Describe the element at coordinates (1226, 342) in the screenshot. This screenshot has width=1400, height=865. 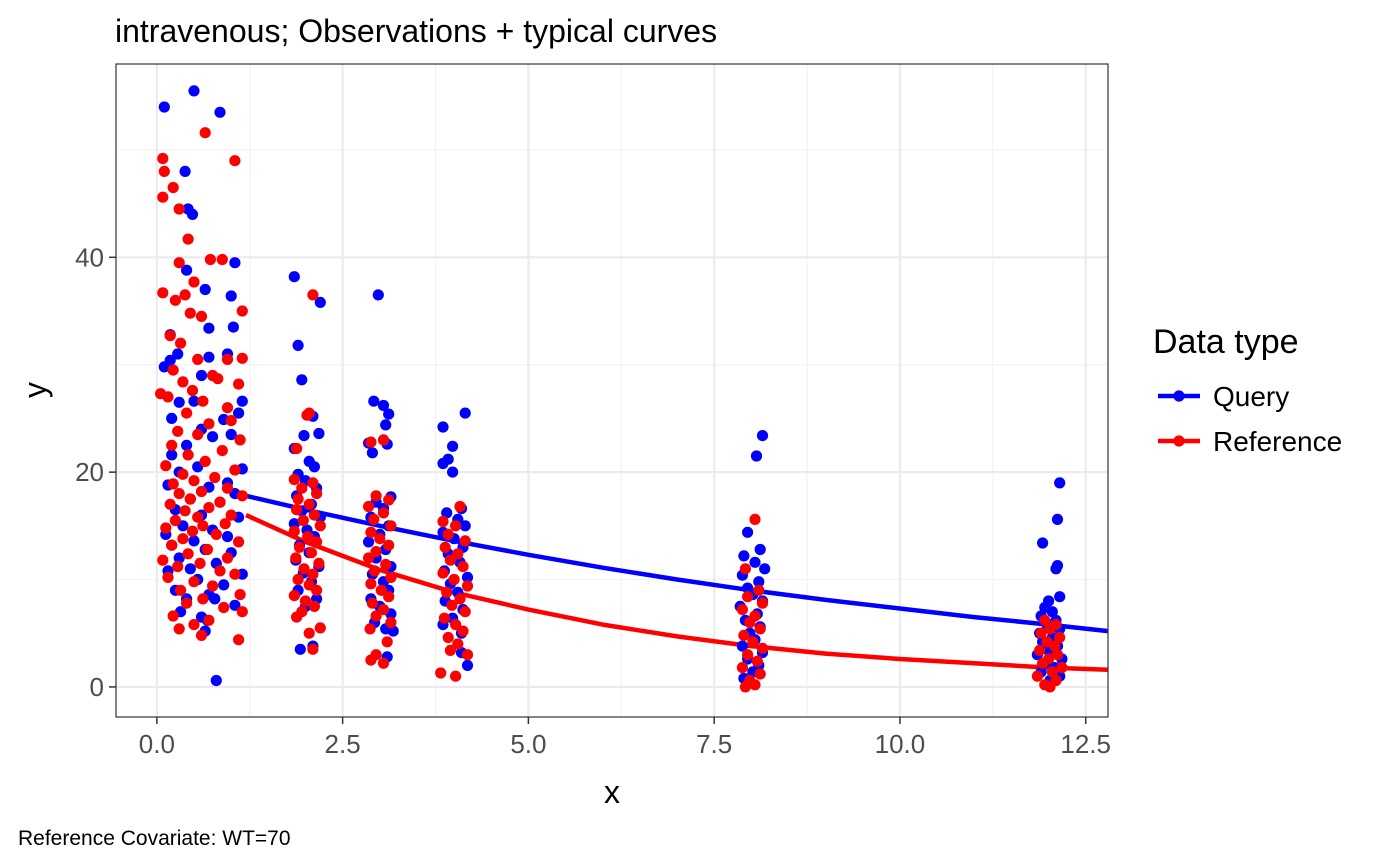
I see `legend-title: Data type` at that location.